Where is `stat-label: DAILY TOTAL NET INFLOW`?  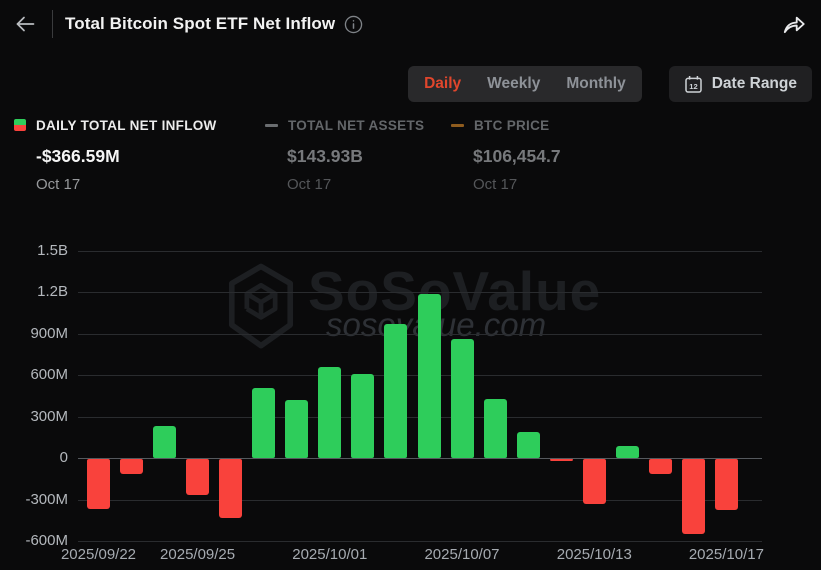 stat-label: DAILY TOTAL NET INFLOW is located at coordinates (126, 125).